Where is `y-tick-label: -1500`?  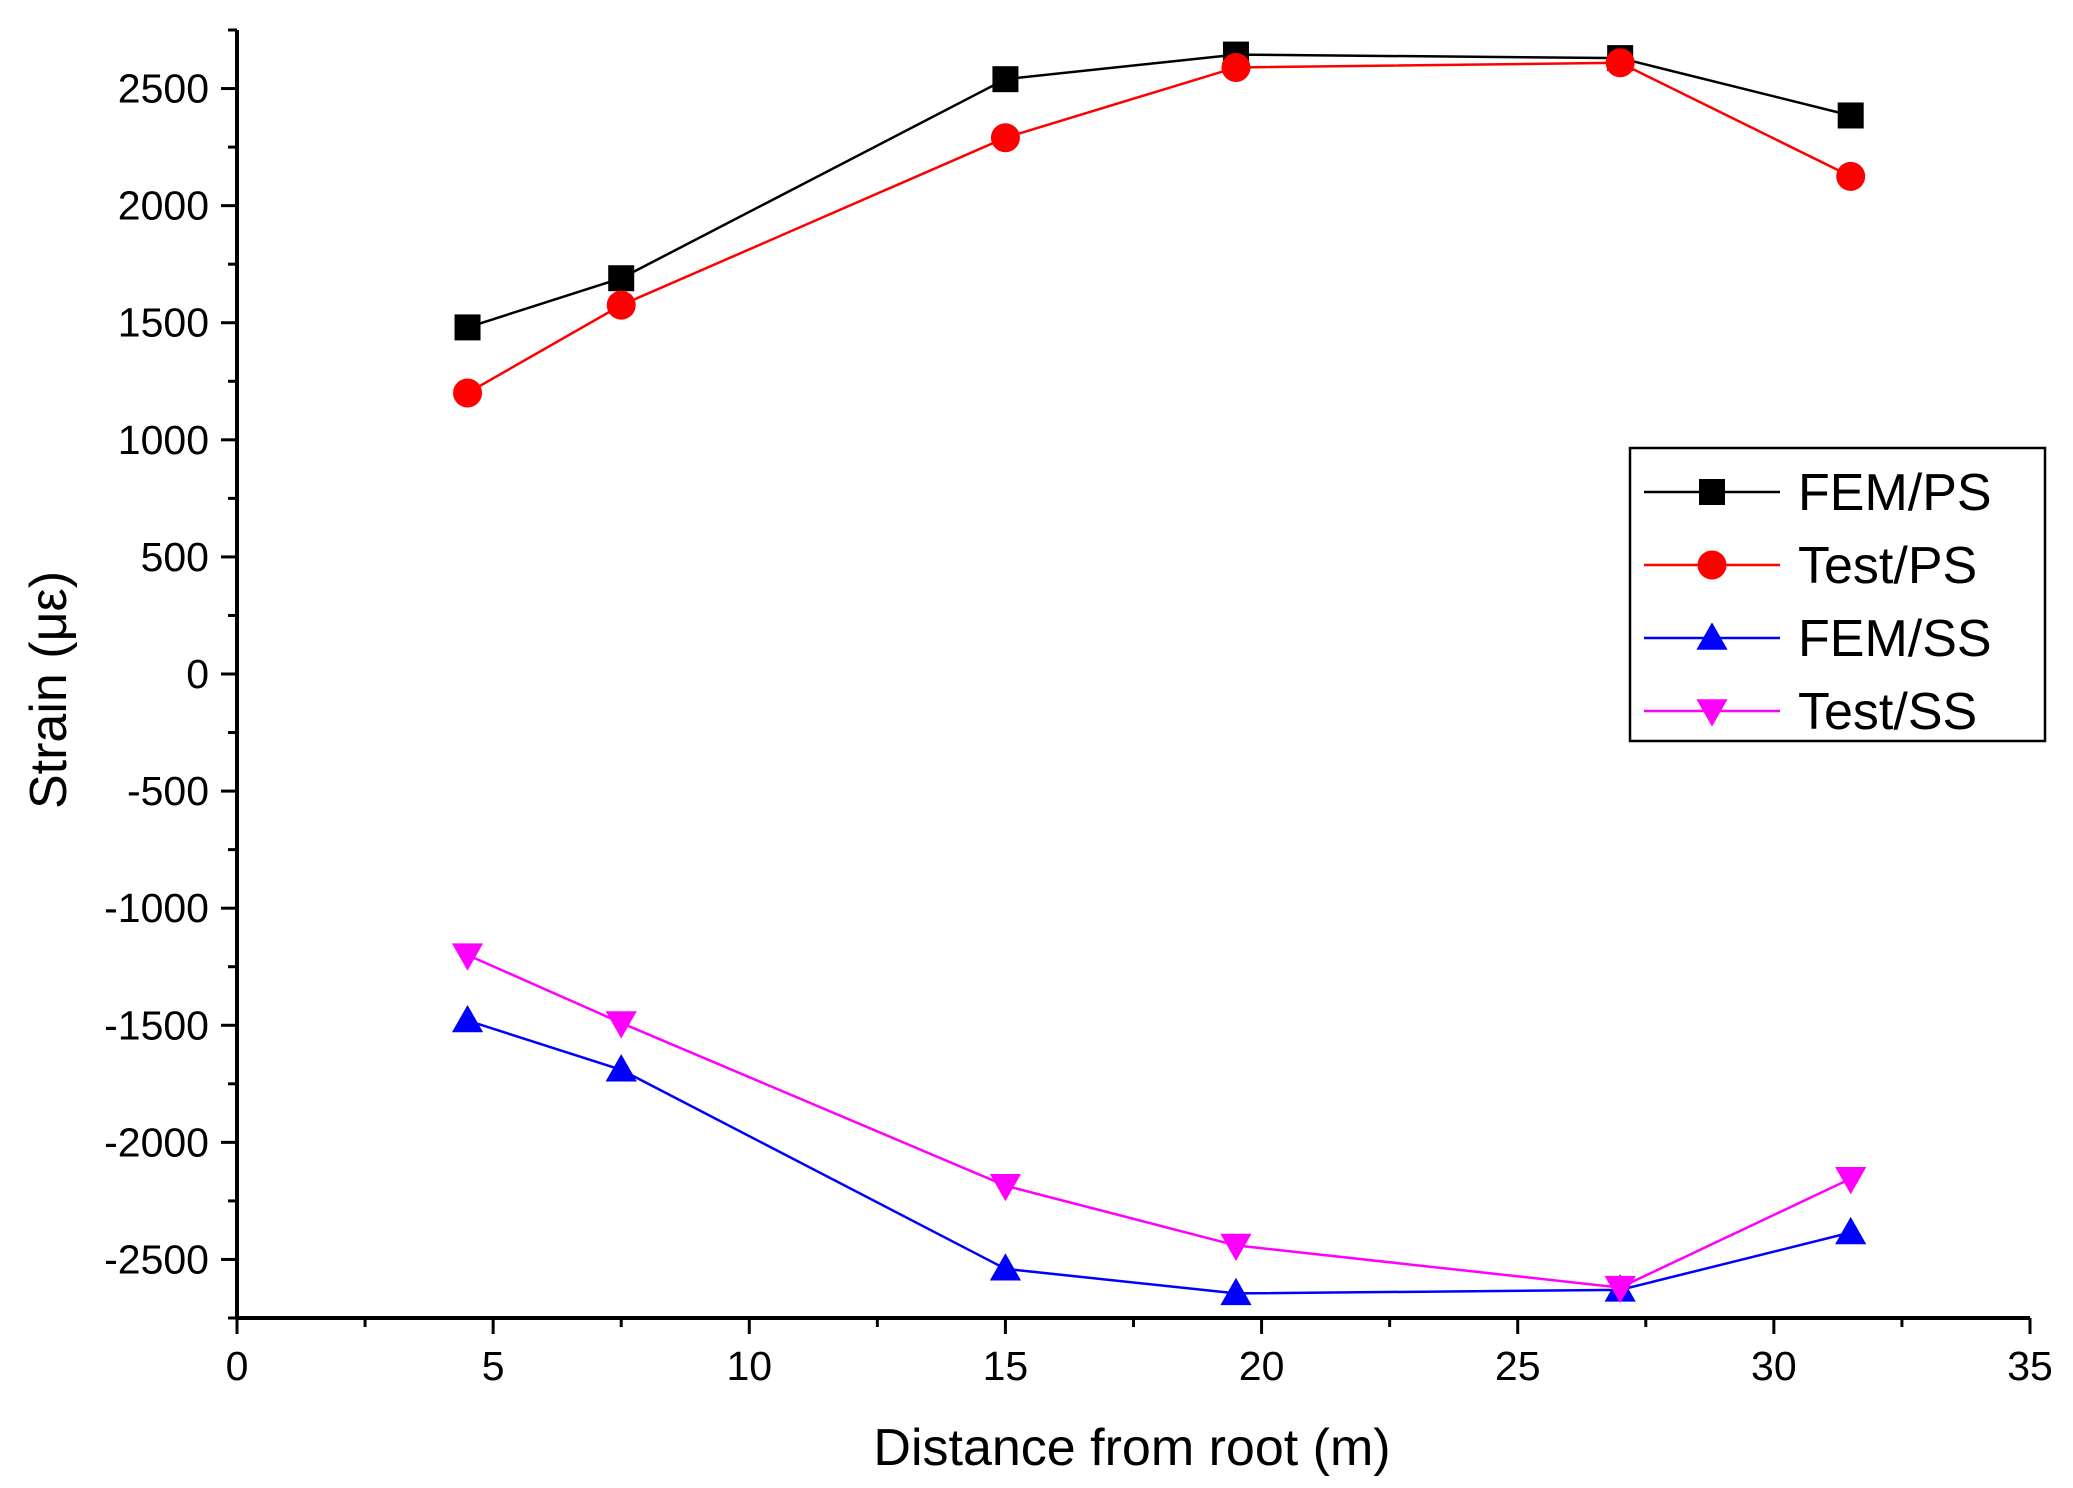
y-tick-label: -1500 is located at coordinates (156, 1025).